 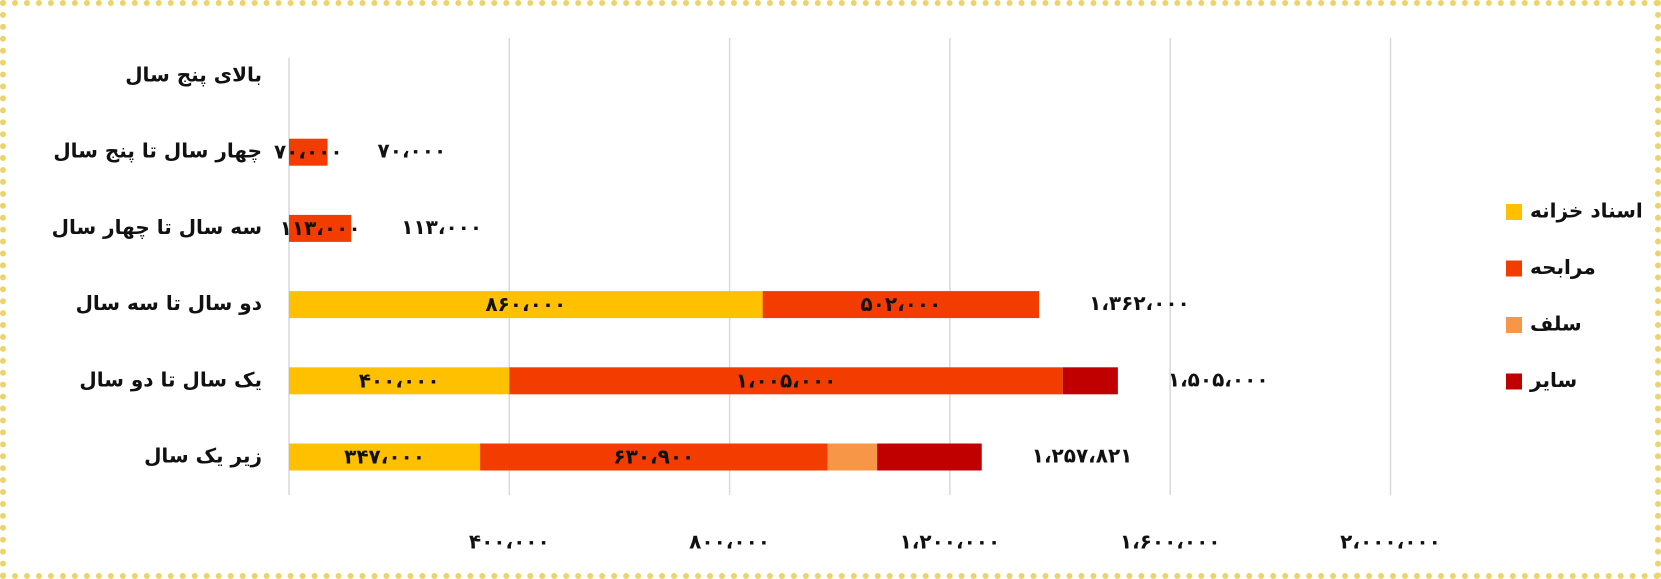 What do you see at coordinates (1553, 380) in the screenshot?
I see `legend-label: سایر` at bounding box center [1553, 380].